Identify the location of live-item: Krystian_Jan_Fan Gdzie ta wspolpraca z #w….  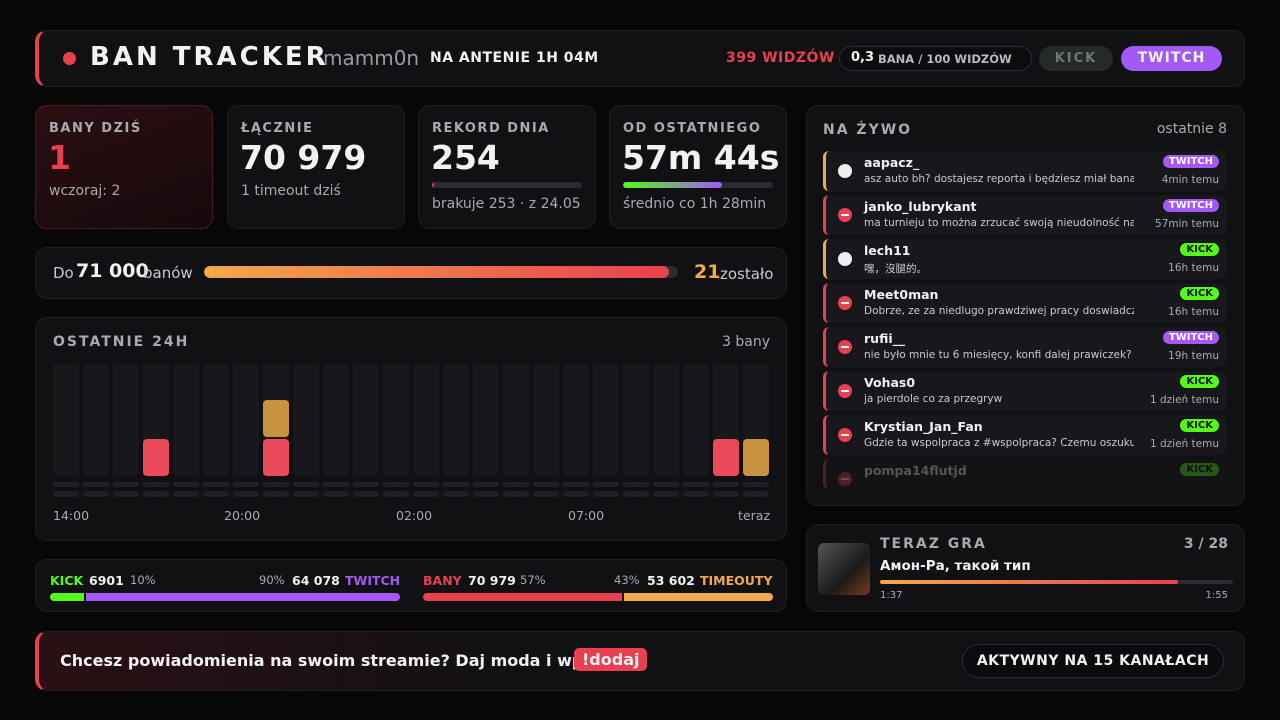
(1025, 435).